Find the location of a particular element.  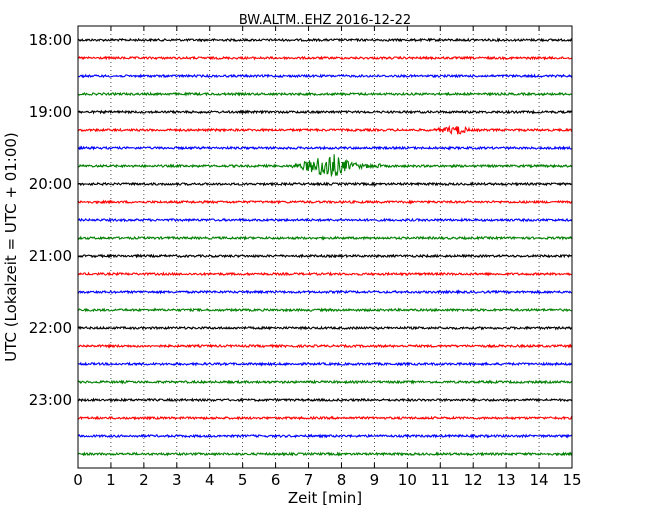

y-tick-label-5: 23:00 is located at coordinates (50, 400).